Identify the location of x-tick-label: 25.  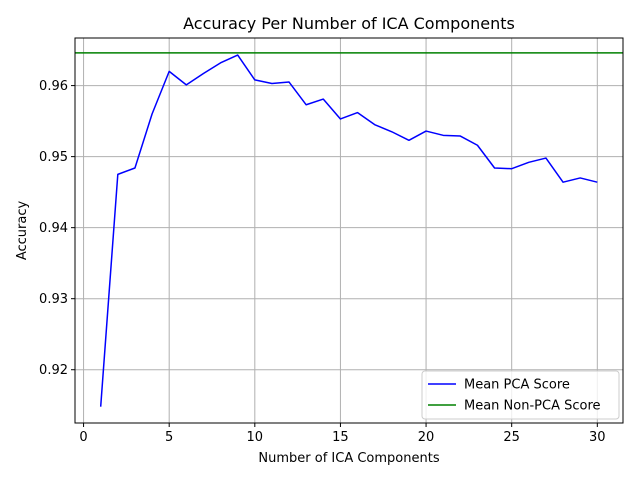
(511, 437).